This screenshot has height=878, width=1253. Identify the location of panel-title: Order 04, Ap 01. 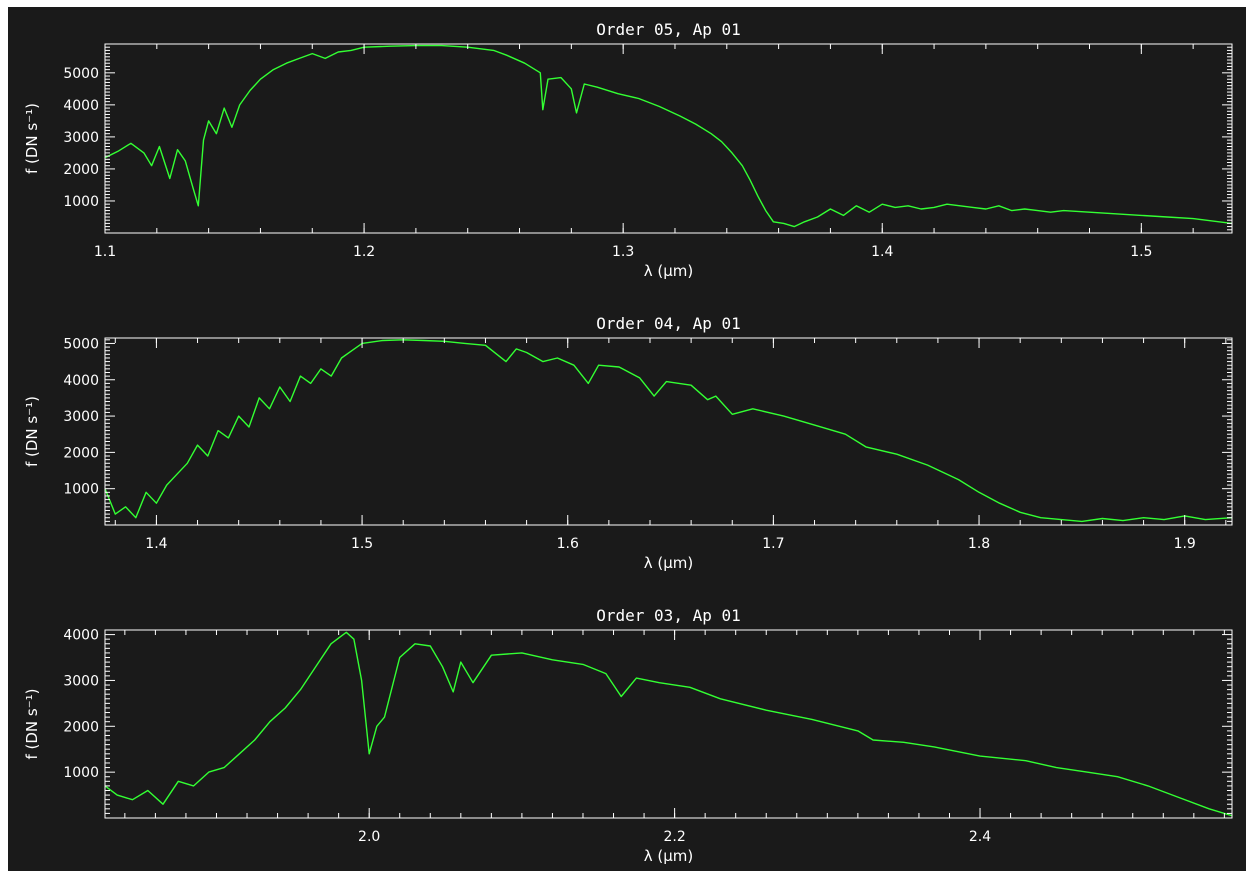
(668, 323).